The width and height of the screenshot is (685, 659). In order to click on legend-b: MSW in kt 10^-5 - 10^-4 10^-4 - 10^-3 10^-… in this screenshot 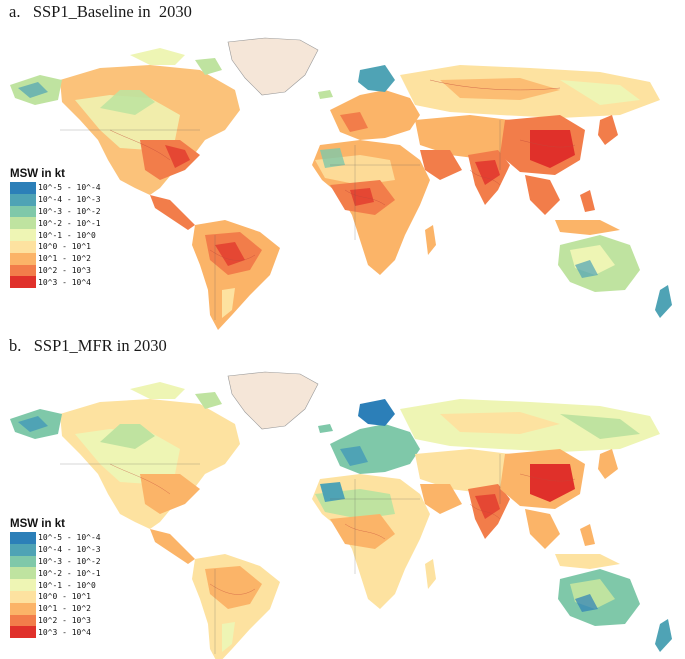, I will do `click(55, 578)`.